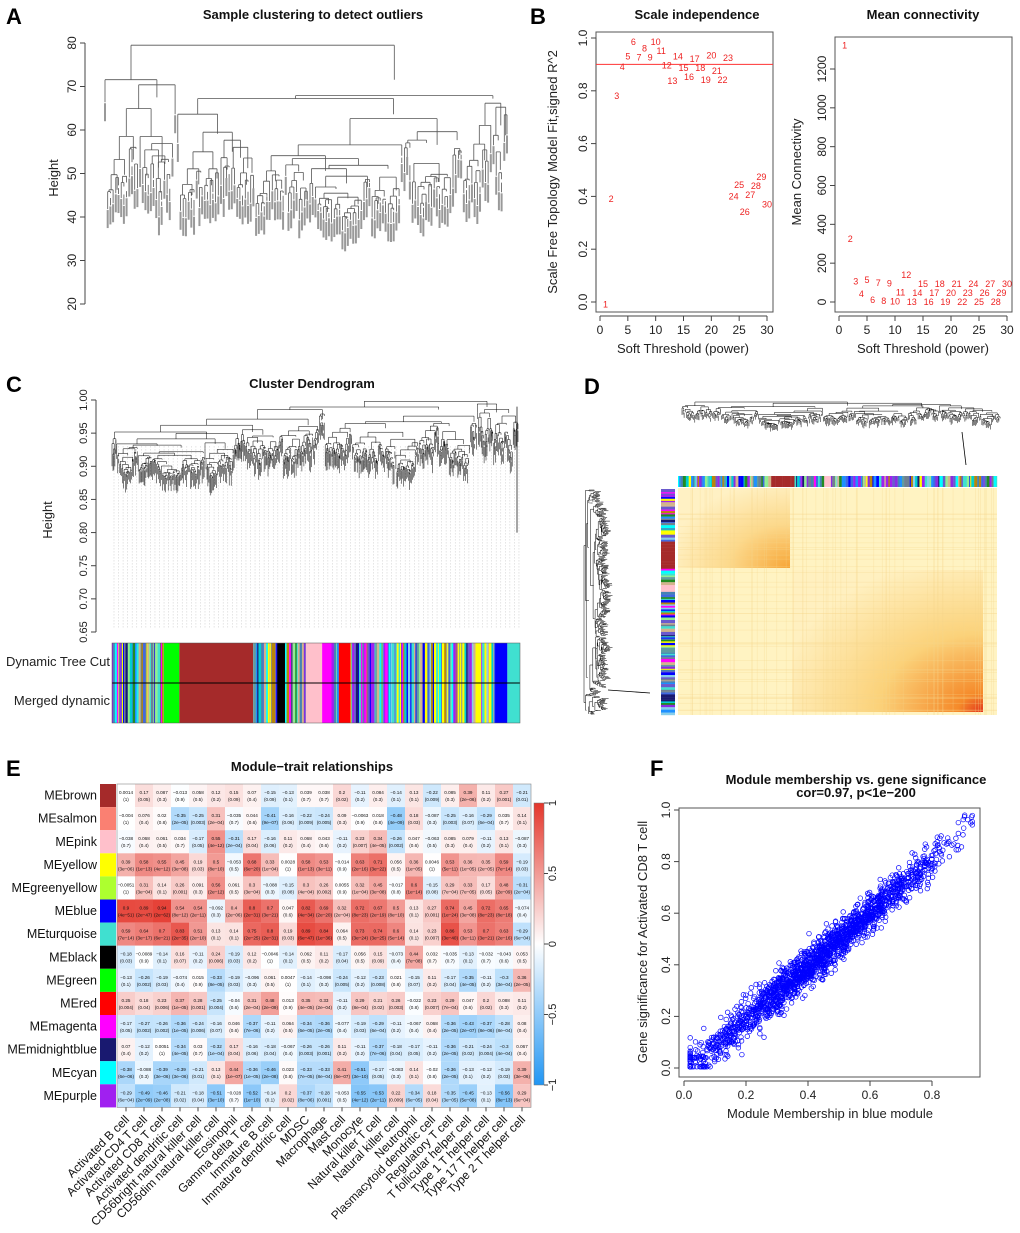  Describe the element at coordinates (622, 67) in the screenshot. I see `power-point-label: 4` at that location.